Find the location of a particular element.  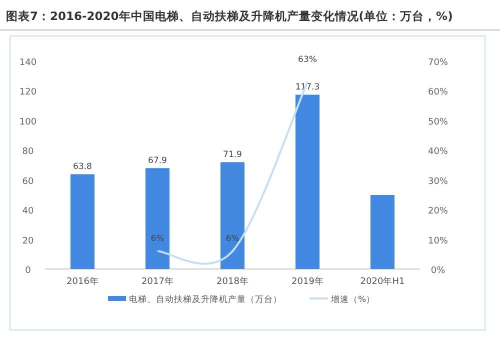

y2-tick-label: 40% is located at coordinates (438, 152).